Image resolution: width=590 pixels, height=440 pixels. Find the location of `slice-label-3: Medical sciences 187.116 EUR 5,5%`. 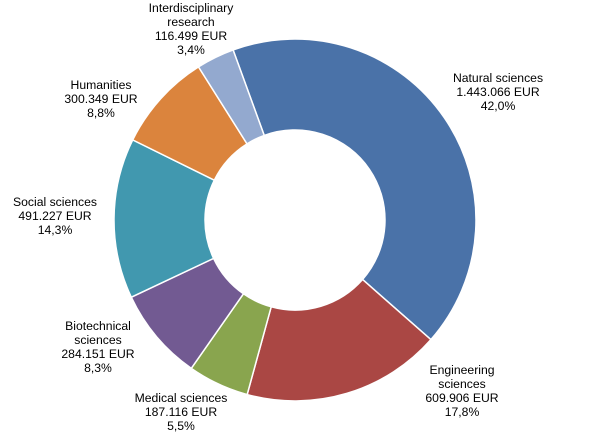

slice-label-3: Medical sciences 187.116 EUR 5,5% is located at coordinates (181, 412).